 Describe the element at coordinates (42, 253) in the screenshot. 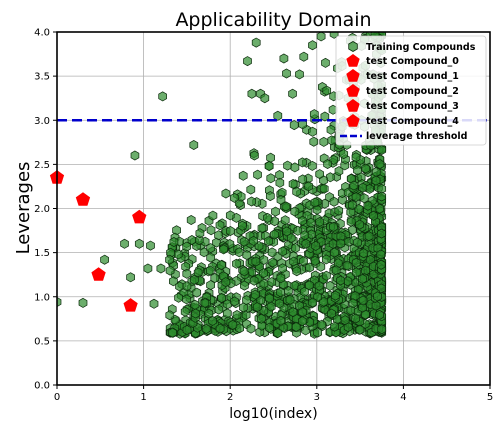

I see `y-tick-label: 1.5` at that location.